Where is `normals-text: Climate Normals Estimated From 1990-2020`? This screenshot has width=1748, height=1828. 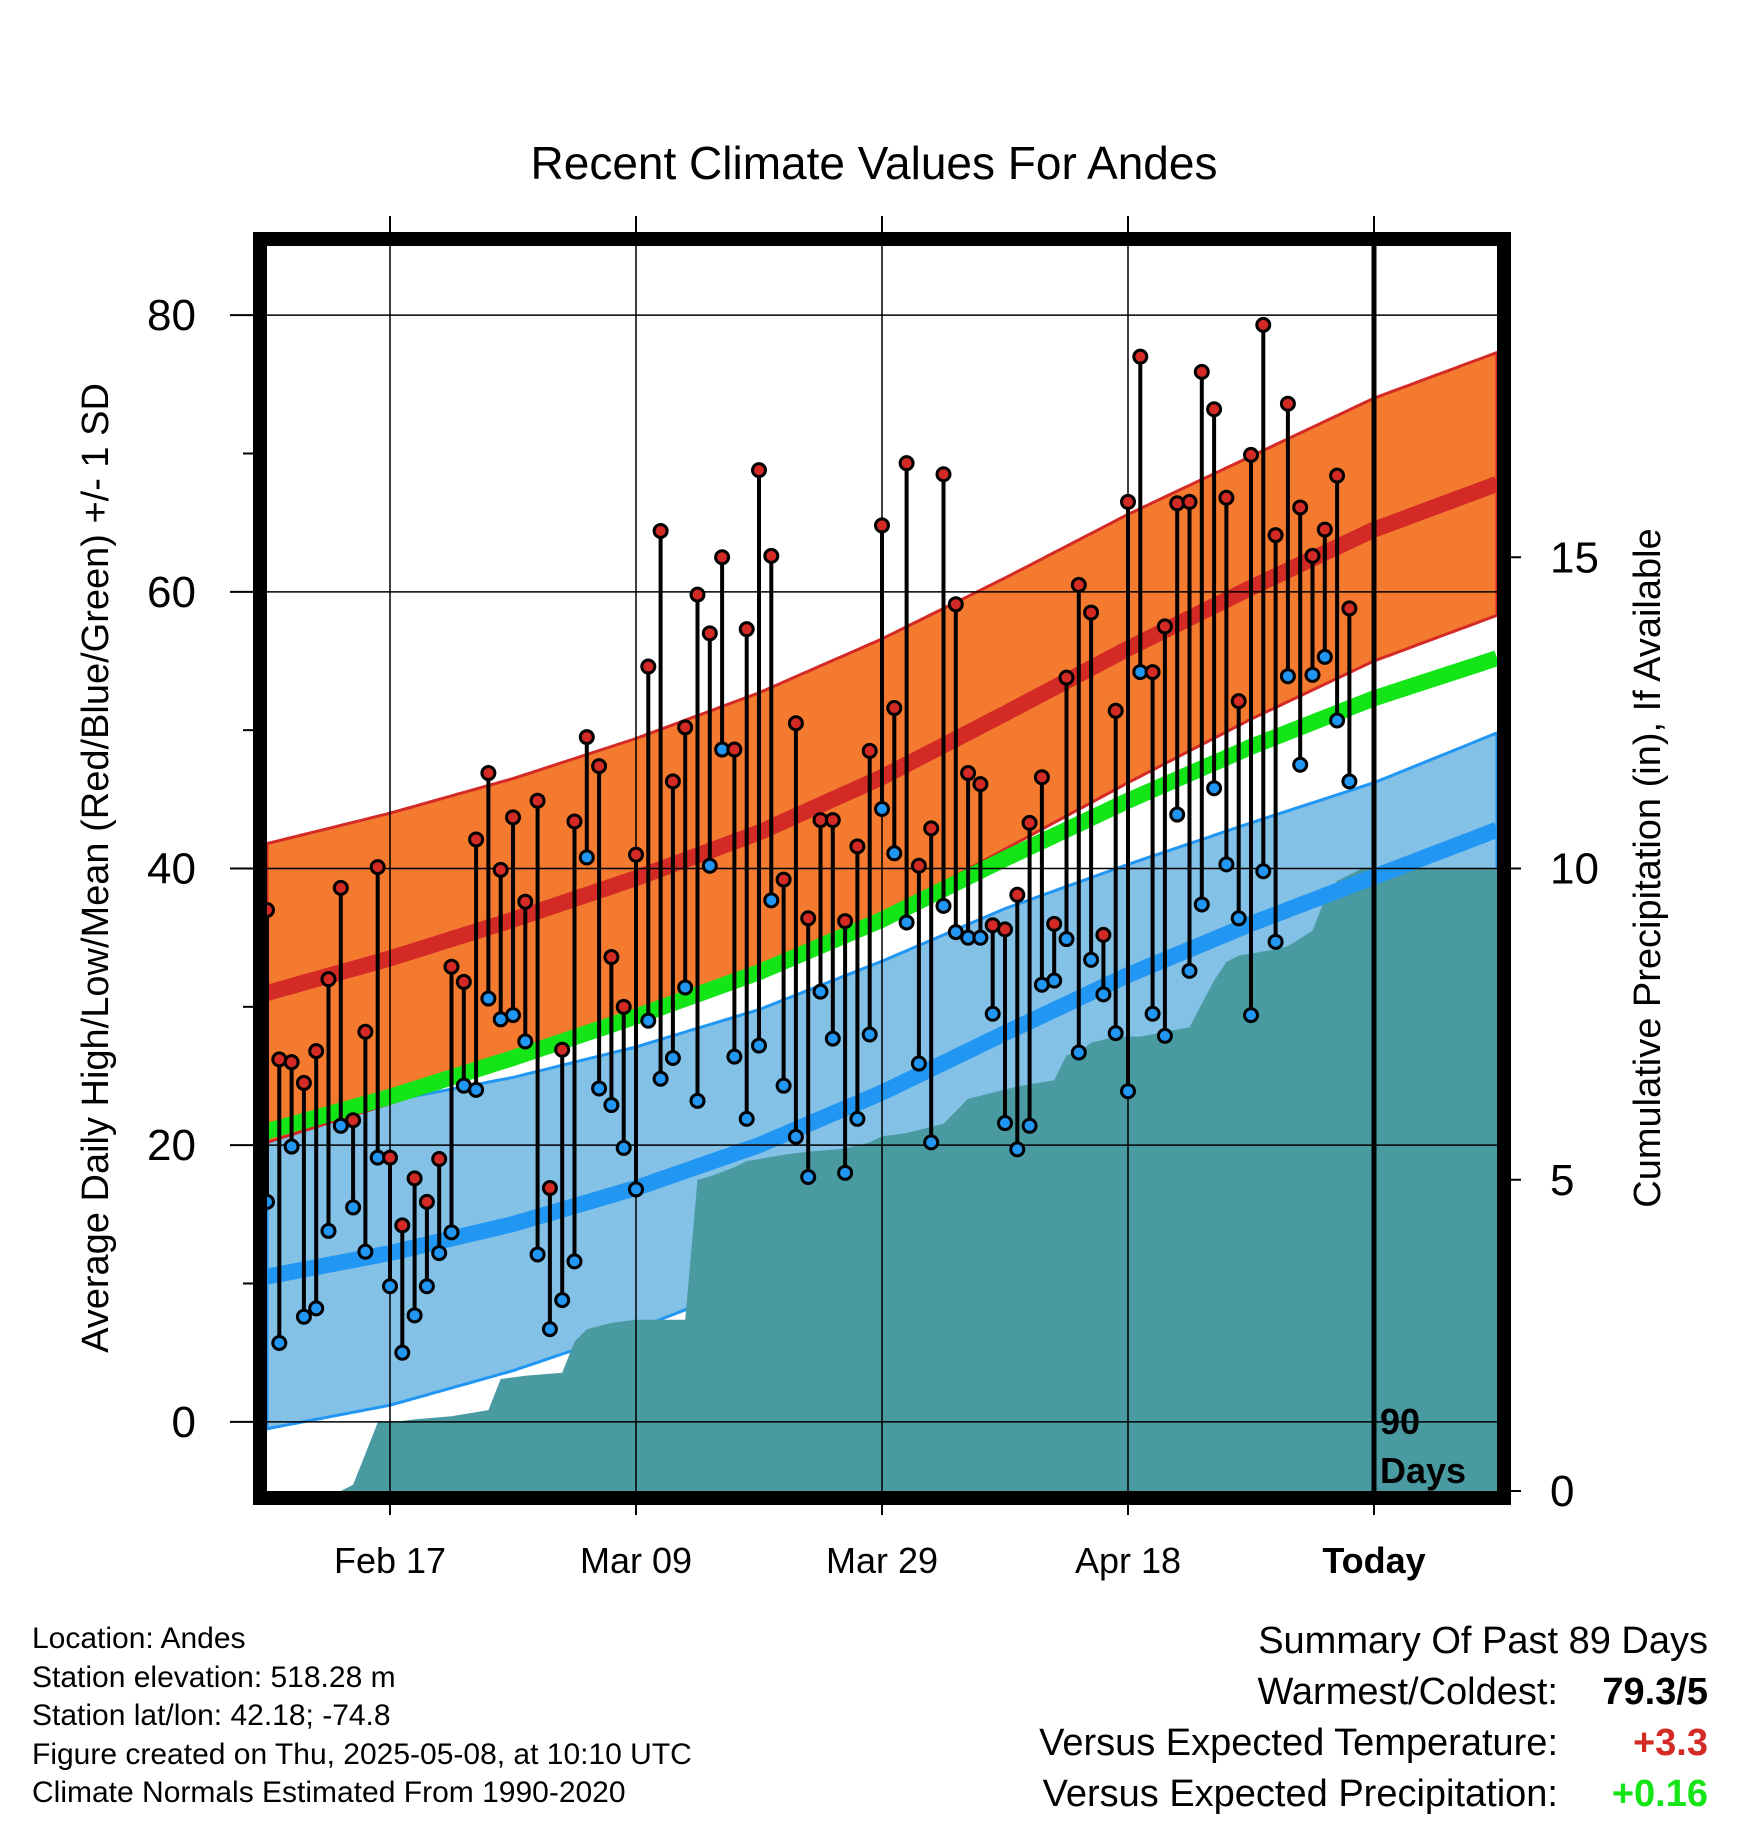 normals-text: Climate Normals Estimated From 1990-2020 is located at coordinates (329, 1792).